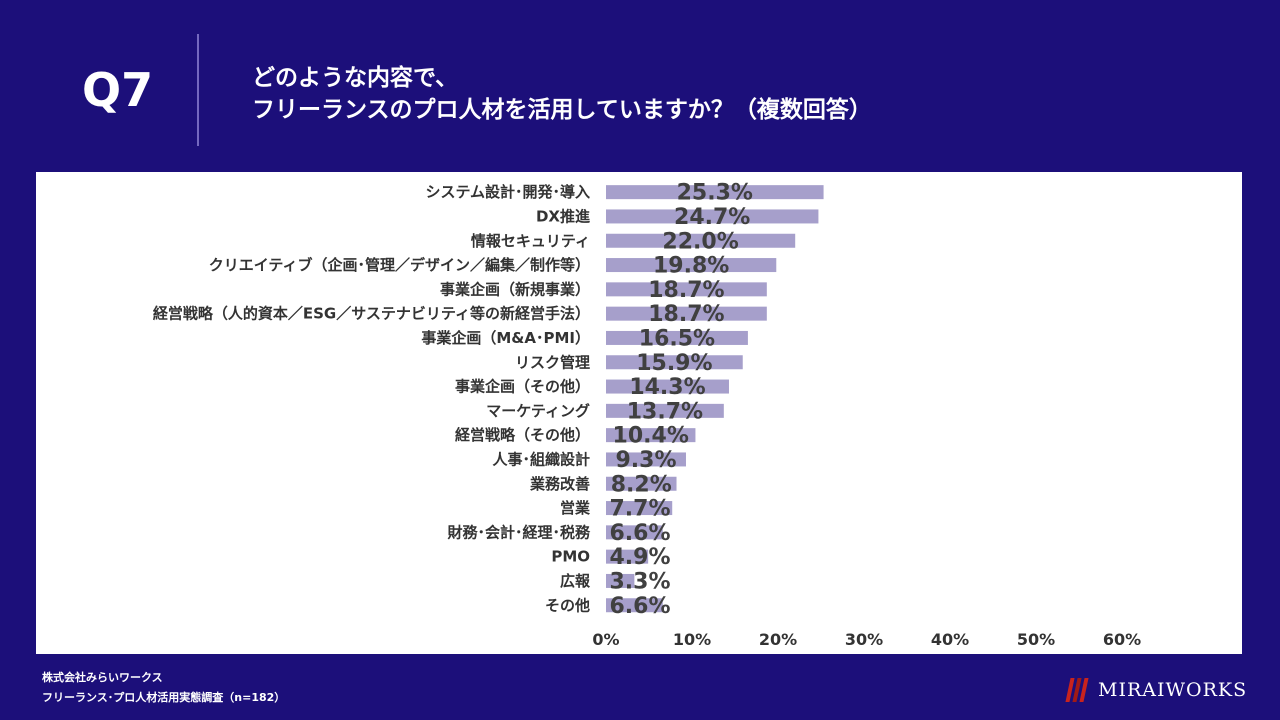  Describe the element at coordinates (567, 605) in the screenshot. I see `category-label: その他` at that location.